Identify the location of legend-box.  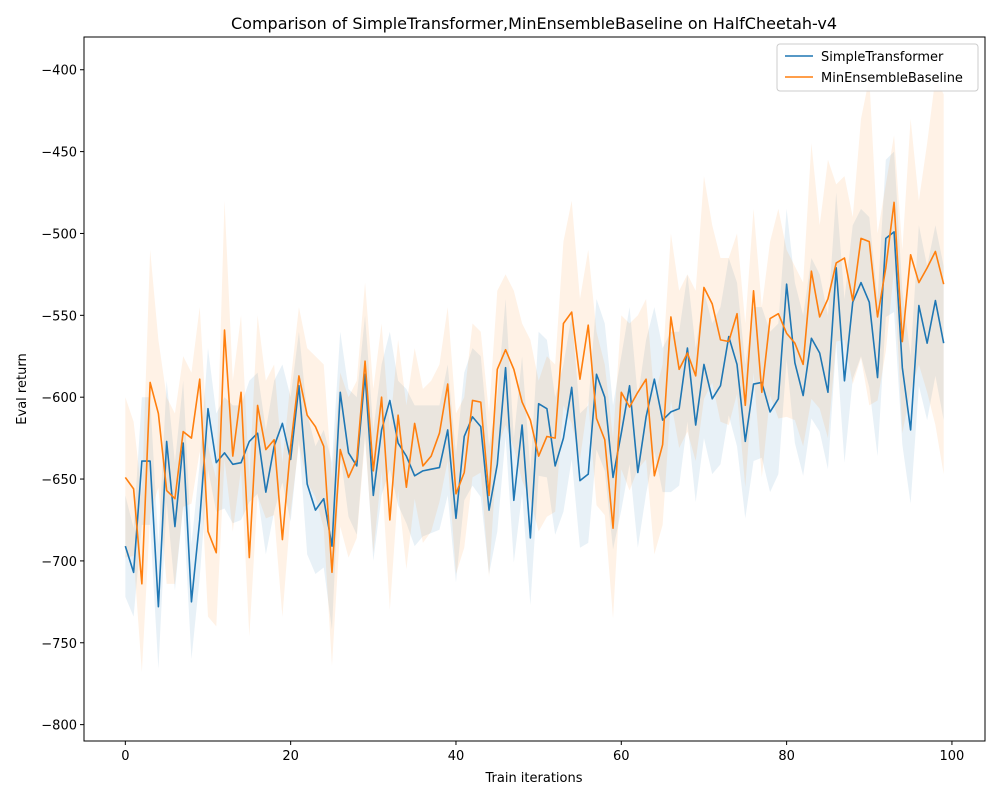
(877, 67).